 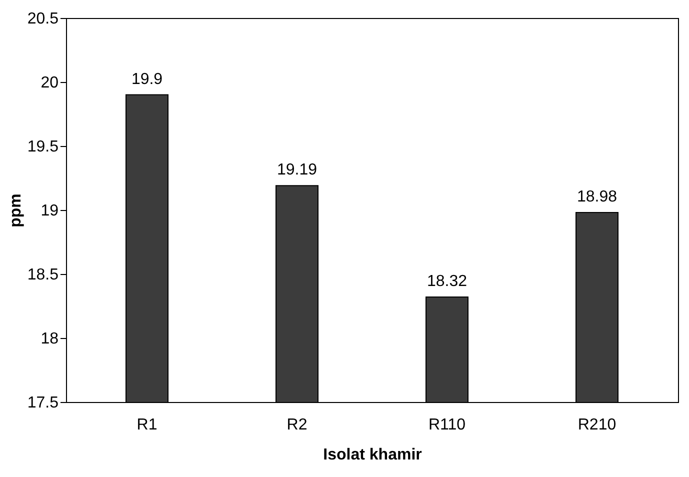 What do you see at coordinates (297, 425) in the screenshot?
I see `x-tick-label: R2` at bounding box center [297, 425].